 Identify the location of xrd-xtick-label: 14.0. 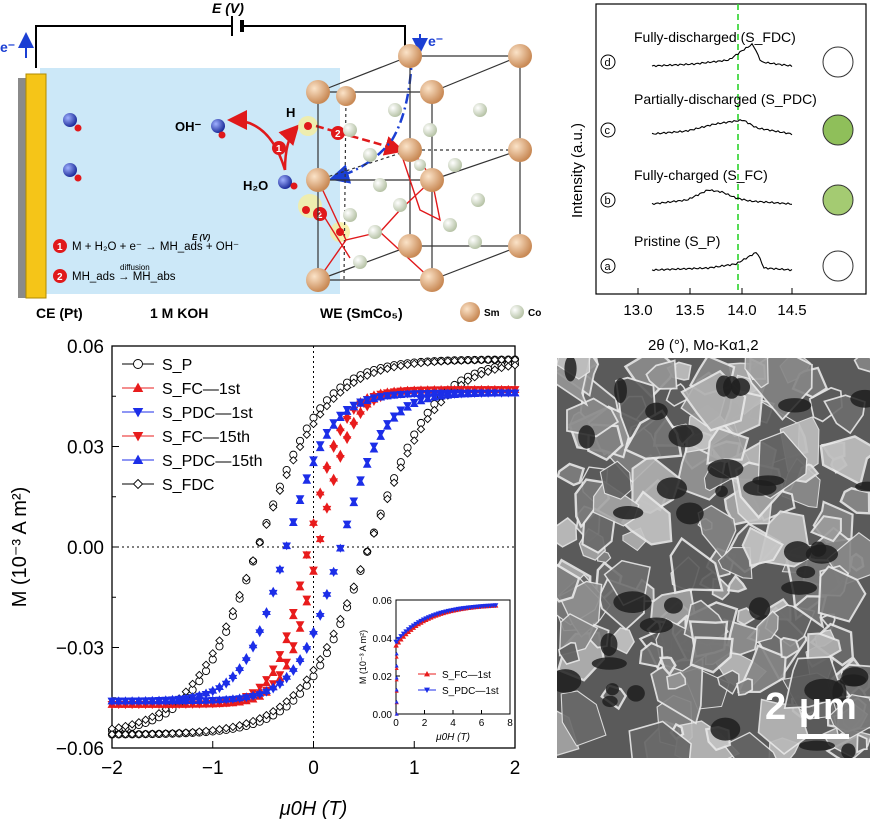
(741, 310).